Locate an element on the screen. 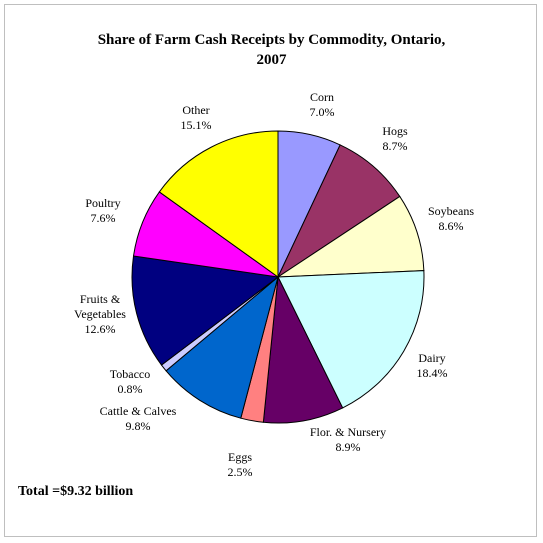 The width and height of the screenshot is (543, 543). slice-label-corn: Corn 7.0% is located at coordinates (322, 104).